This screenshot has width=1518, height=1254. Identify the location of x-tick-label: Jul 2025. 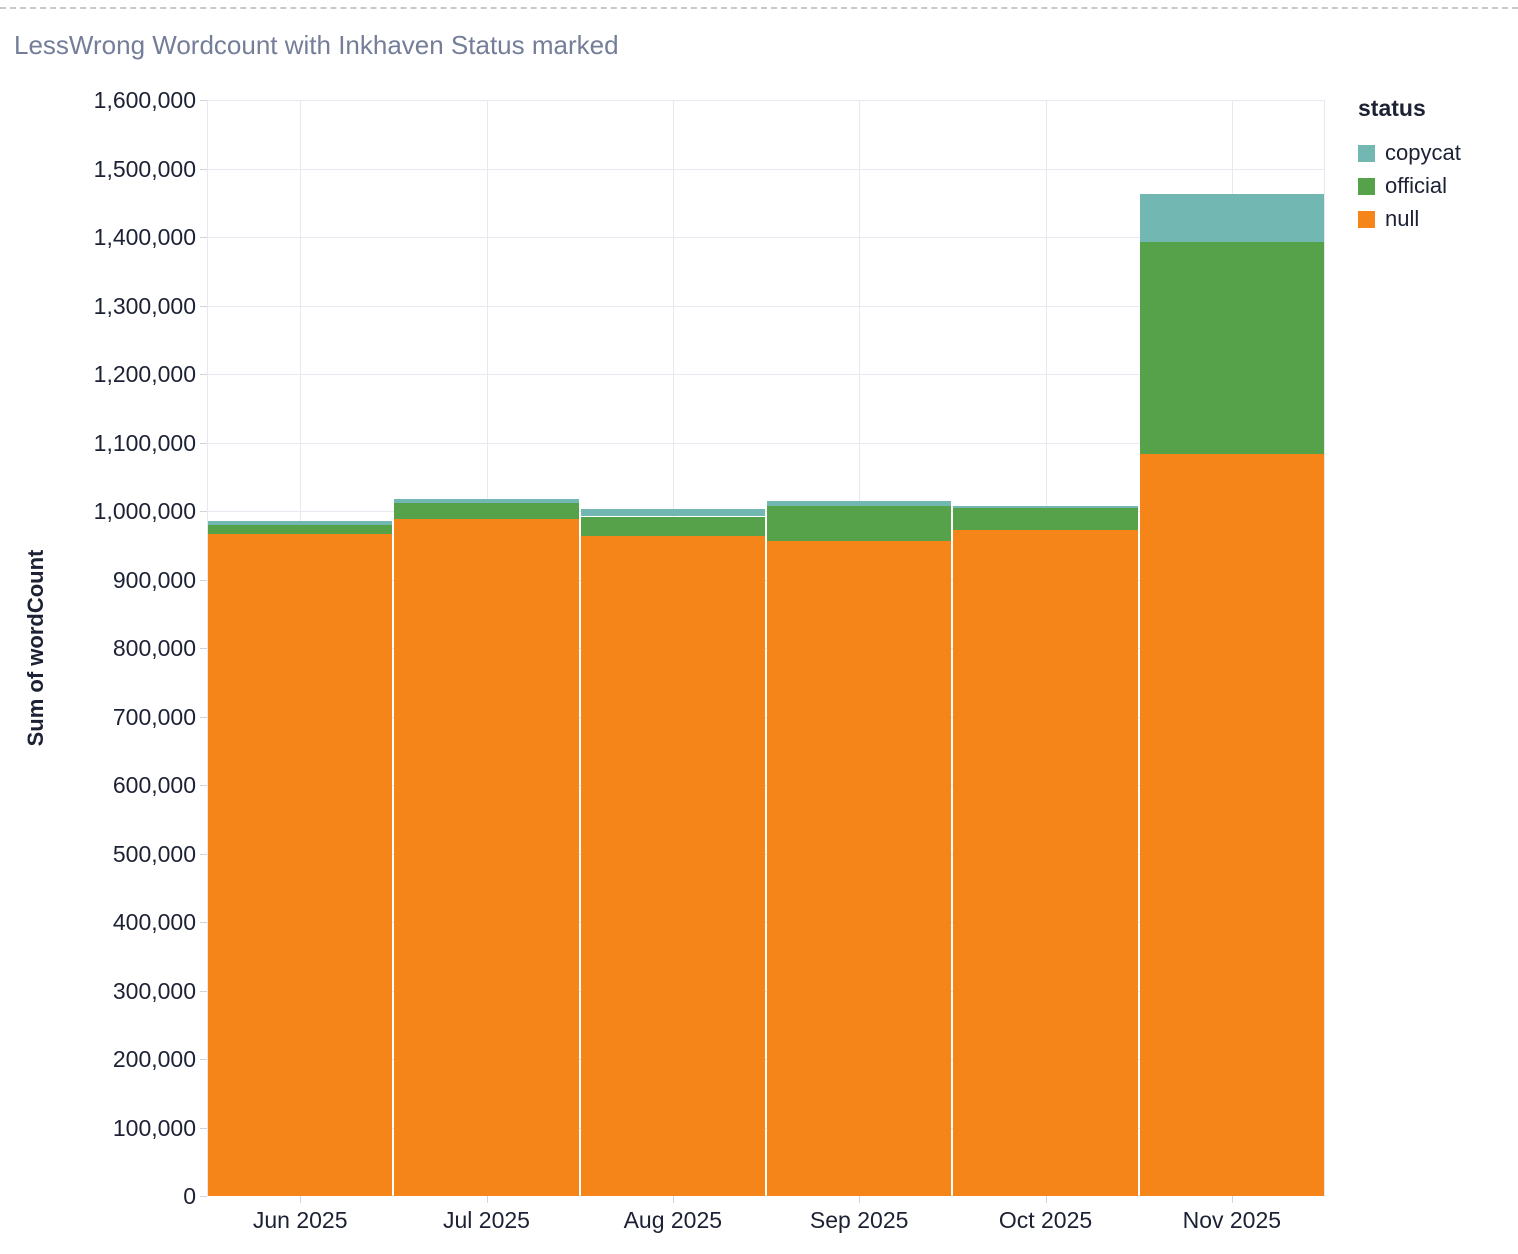
(486, 1220).